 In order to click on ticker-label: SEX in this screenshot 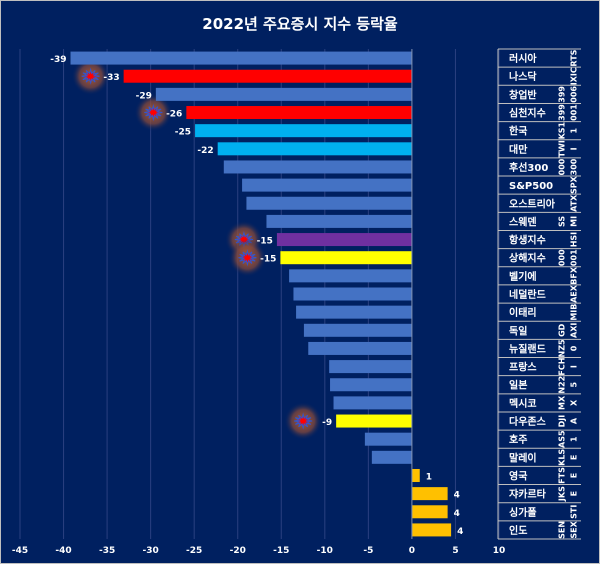, I will do `click(574, 529)`.